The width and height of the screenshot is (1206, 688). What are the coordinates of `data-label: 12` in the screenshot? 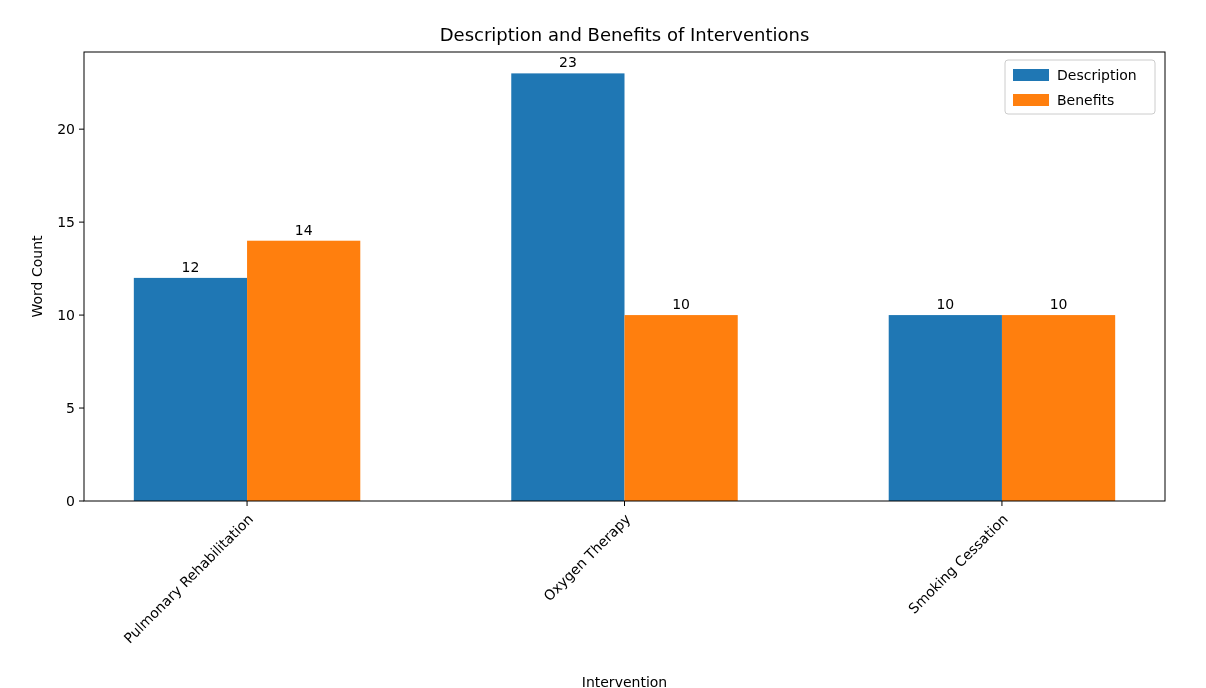 It's located at (190, 266).